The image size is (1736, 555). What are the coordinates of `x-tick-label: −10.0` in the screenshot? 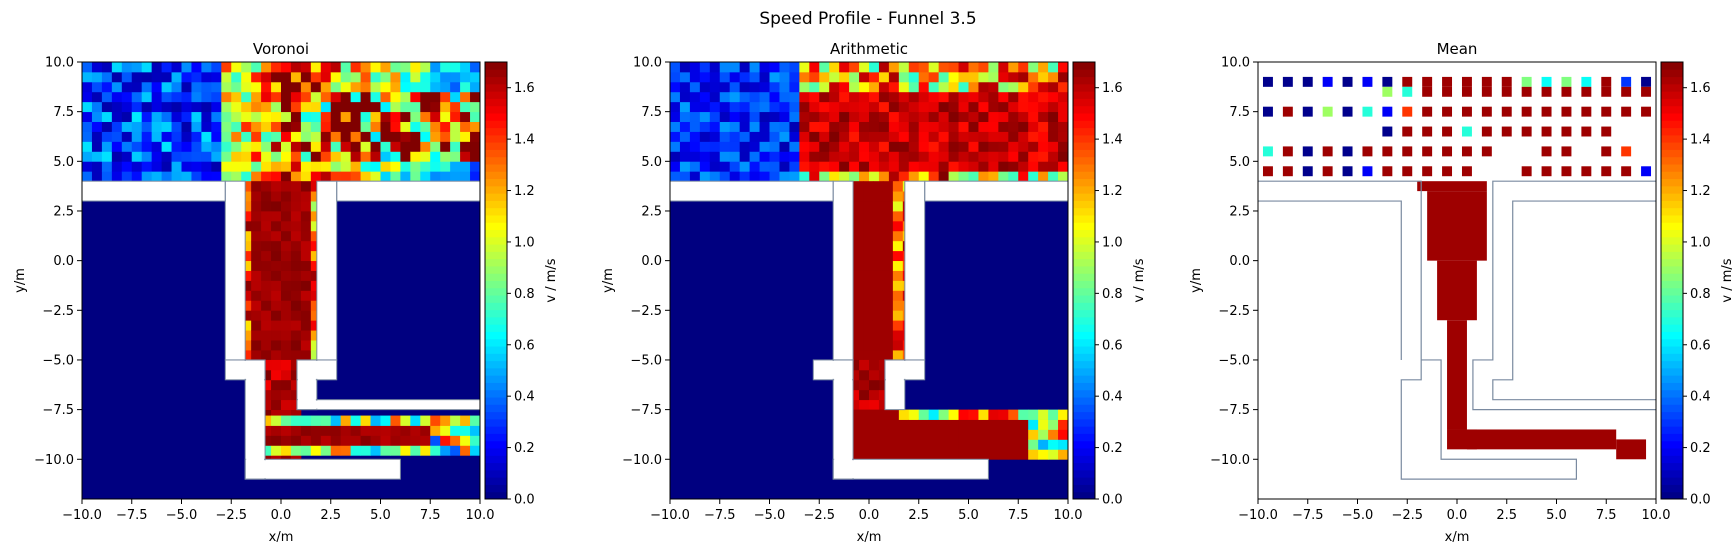 It's located at (1258, 515).